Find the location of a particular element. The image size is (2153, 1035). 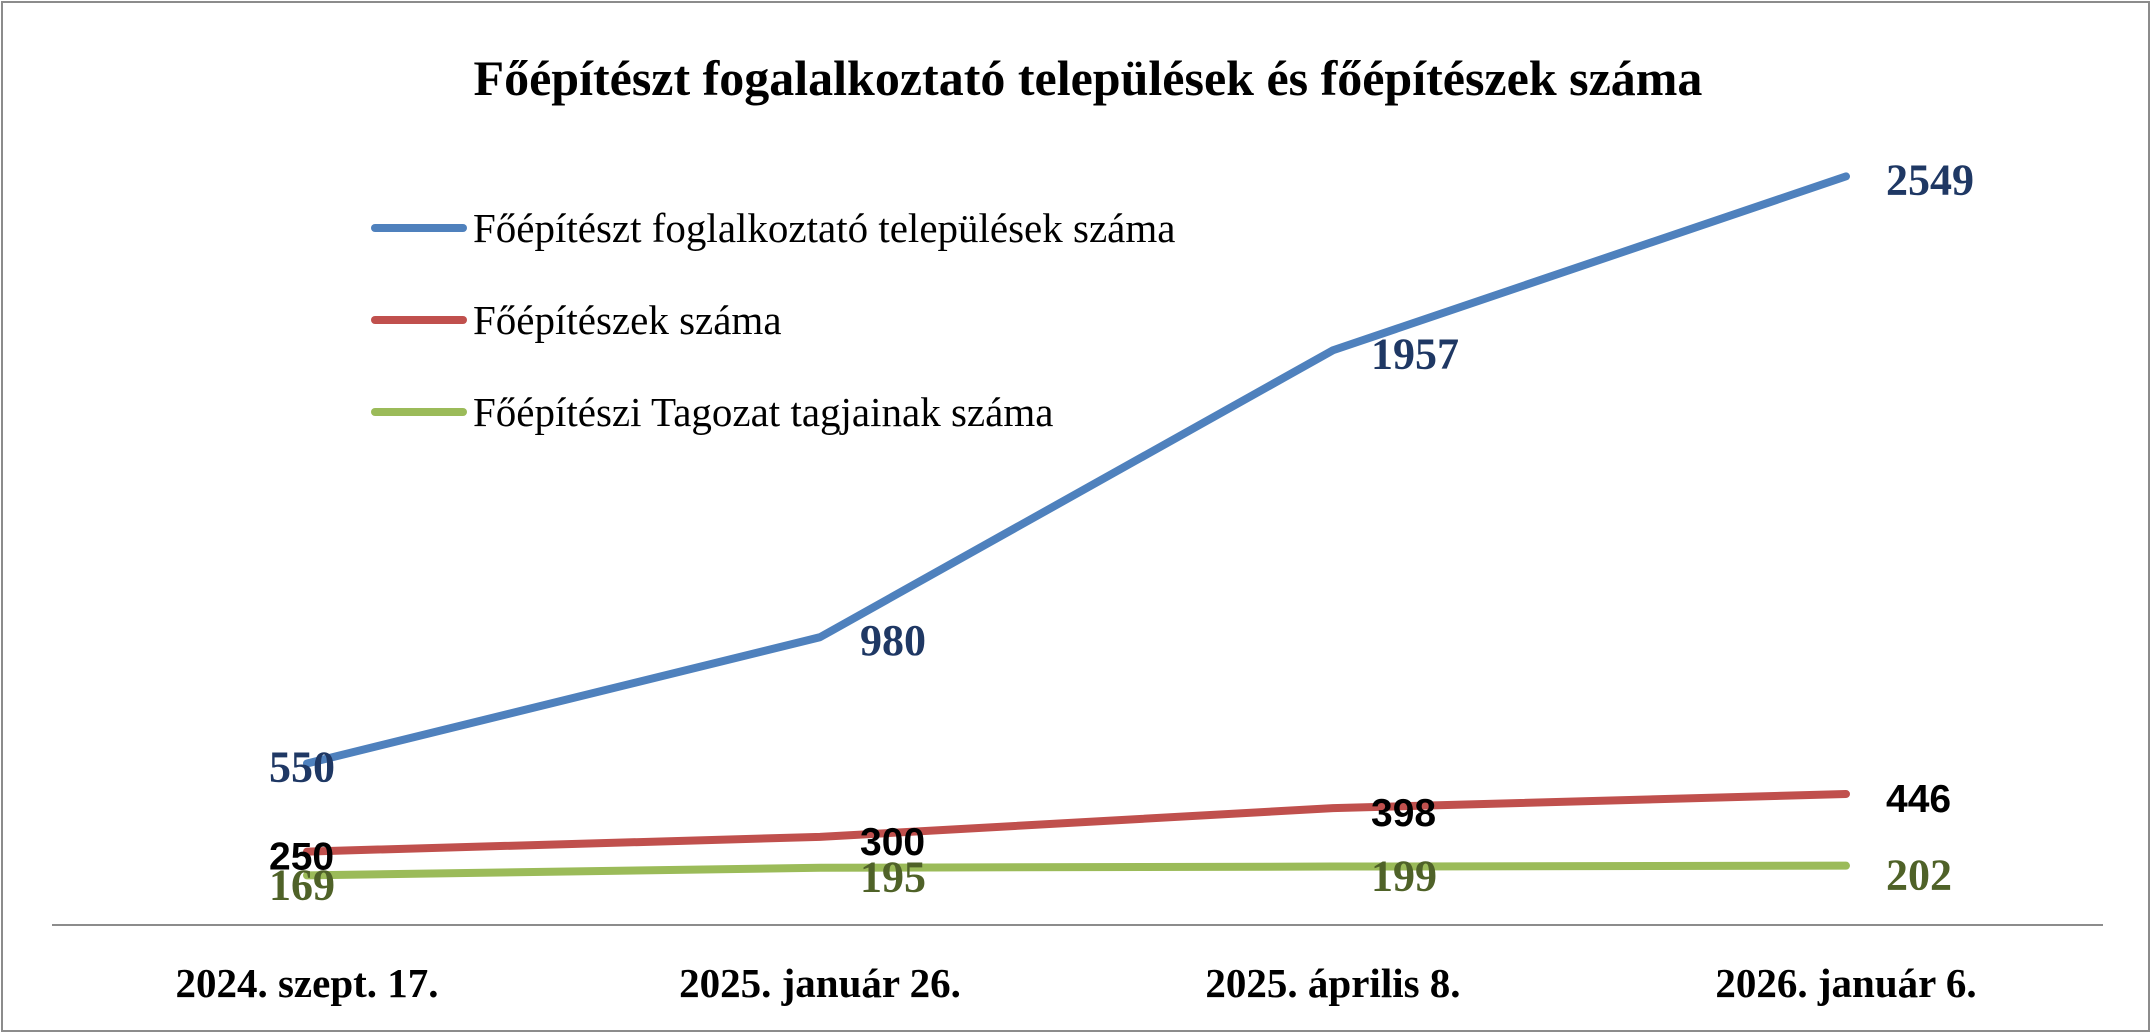

data-label-tagozat: 169 is located at coordinates (302, 884).